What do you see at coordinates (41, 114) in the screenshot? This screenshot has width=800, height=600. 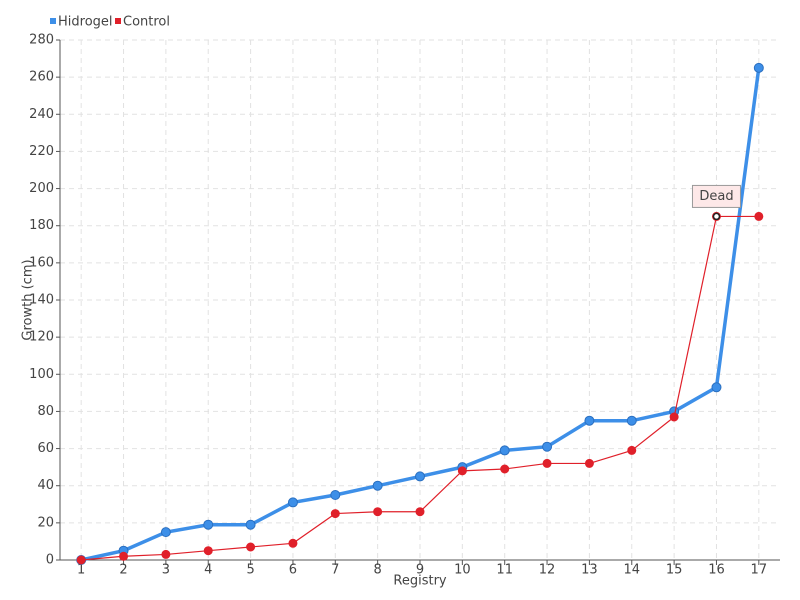 I see `y-tick-label: 240` at bounding box center [41, 114].